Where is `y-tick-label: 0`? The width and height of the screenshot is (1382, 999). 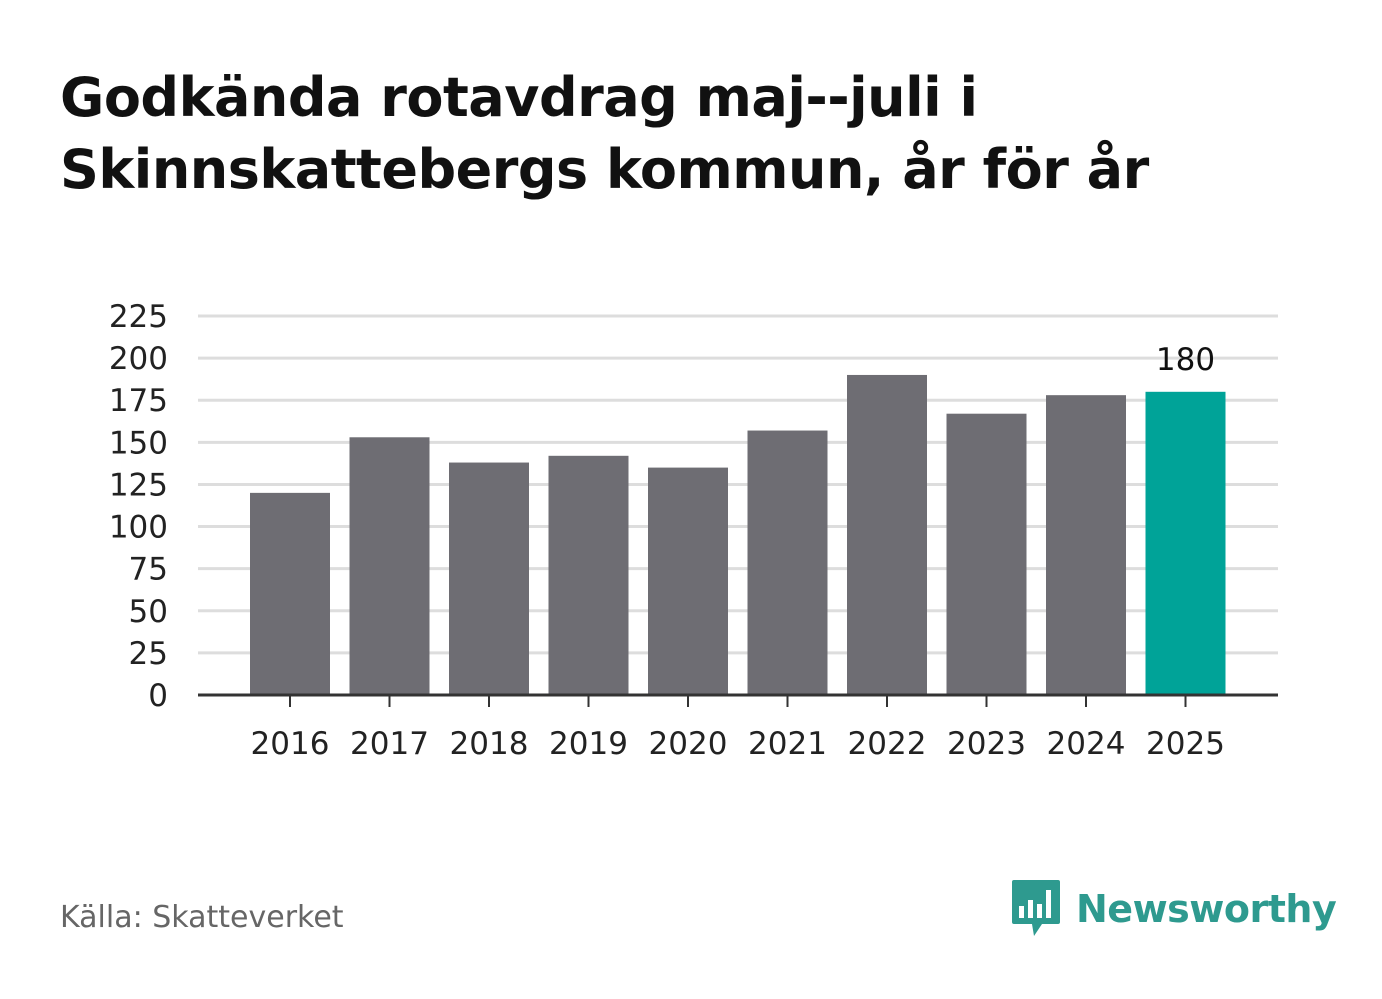
y-tick-label: 0 is located at coordinates (158, 696).